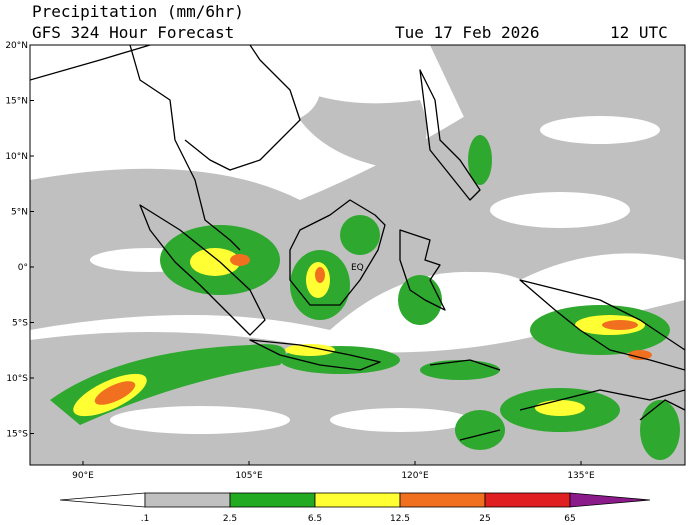 The image size is (700, 525). What do you see at coordinates (639, 32) in the screenshot?
I see `time: 12 UTC` at bounding box center [639, 32].